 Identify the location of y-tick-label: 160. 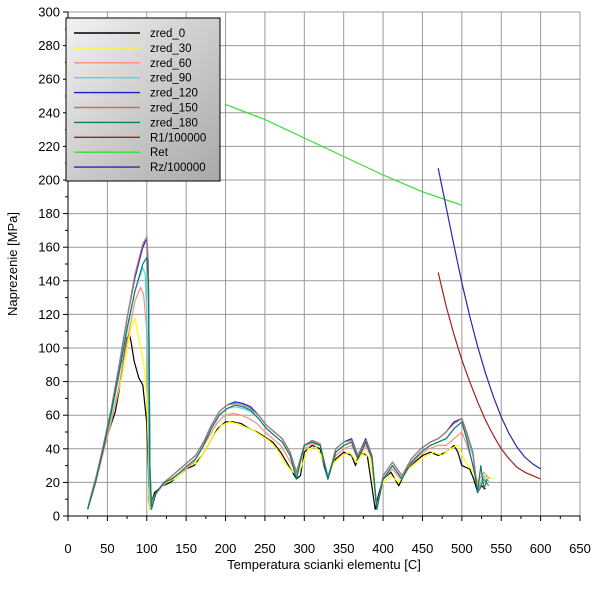
(49, 247).